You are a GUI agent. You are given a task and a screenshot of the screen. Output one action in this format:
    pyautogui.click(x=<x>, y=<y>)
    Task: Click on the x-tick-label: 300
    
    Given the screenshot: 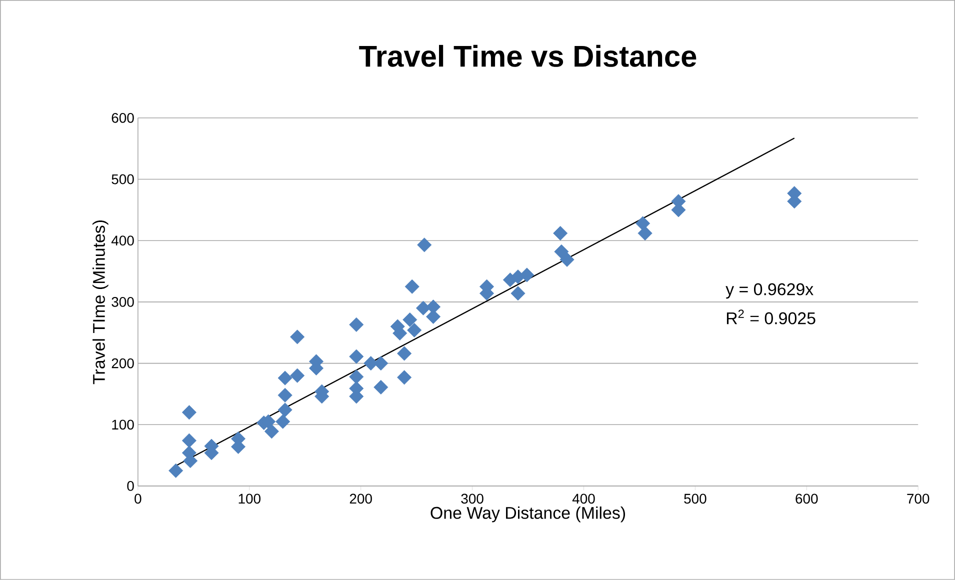 What is the action you would take?
    pyautogui.click(x=472, y=499)
    